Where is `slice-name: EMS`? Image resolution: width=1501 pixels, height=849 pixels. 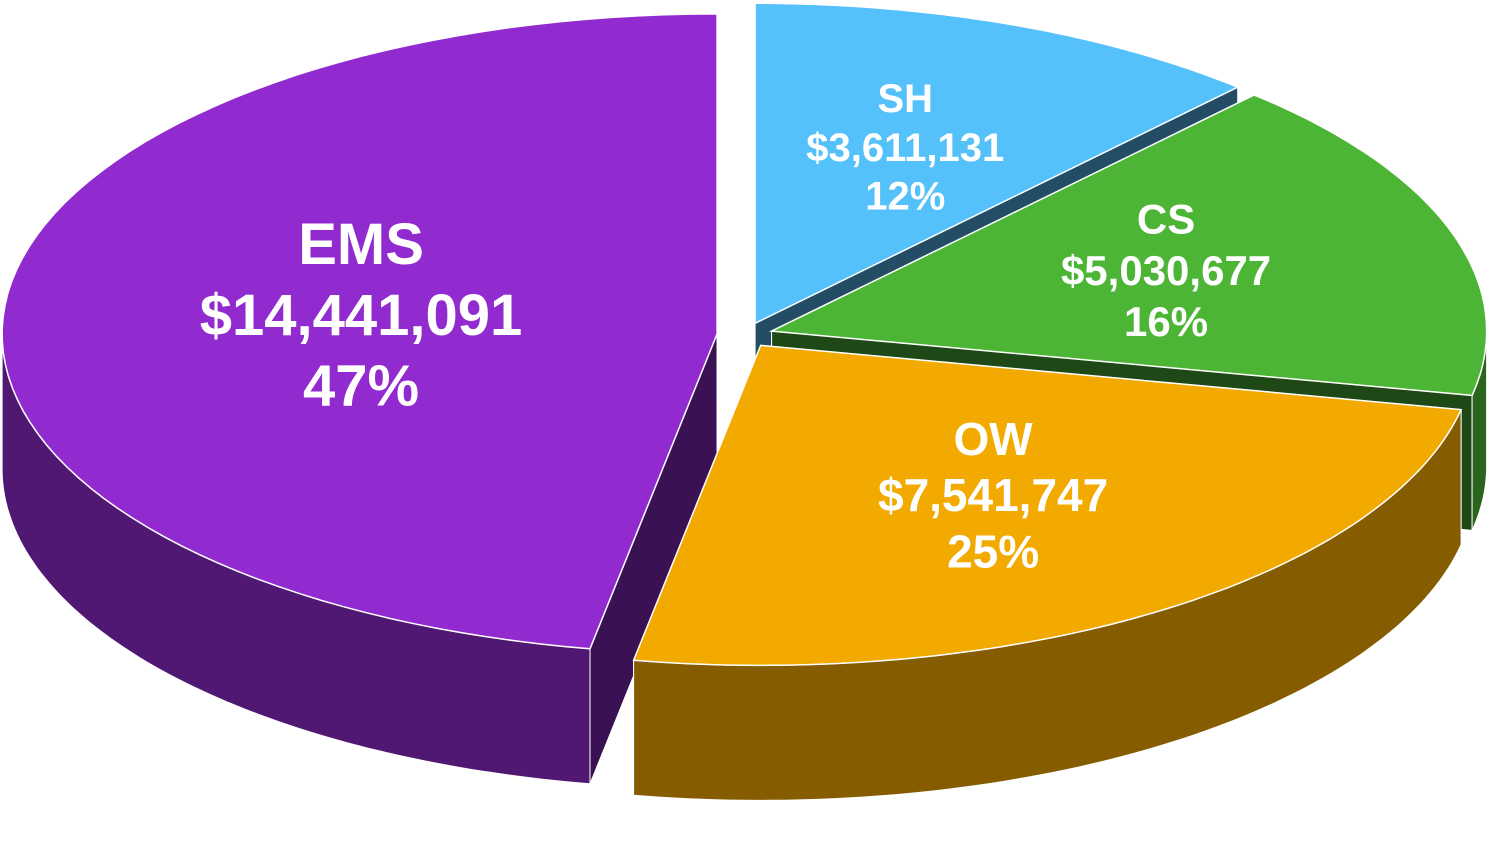 slice-name: EMS is located at coordinates (361, 244).